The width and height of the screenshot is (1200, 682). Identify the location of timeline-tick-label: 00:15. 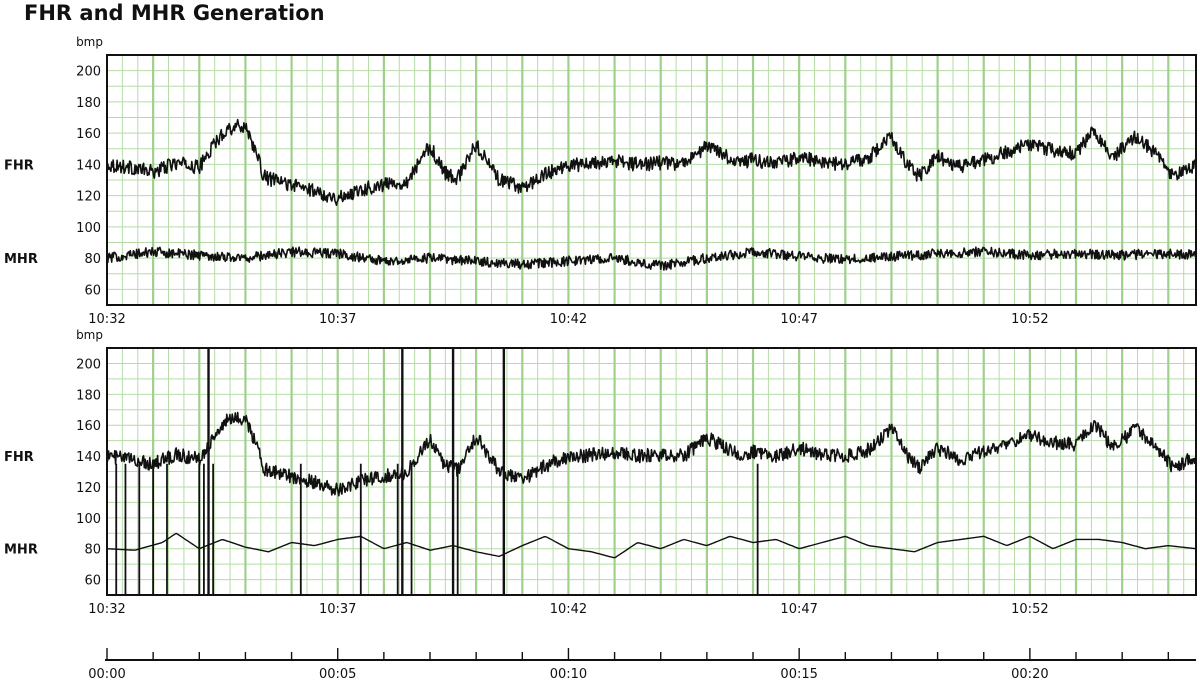
(798, 674).